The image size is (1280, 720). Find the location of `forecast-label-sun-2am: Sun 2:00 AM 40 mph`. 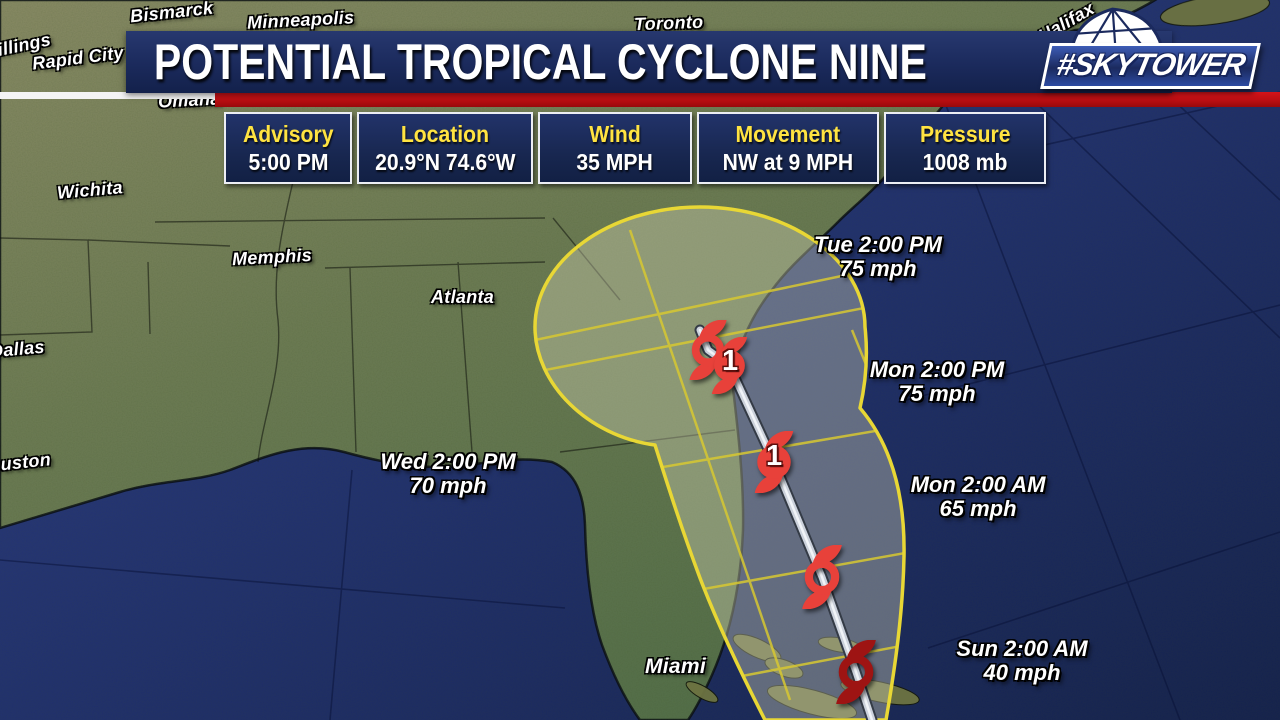

forecast-label-sun-2am: Sun 2:00 AM 40 mph is located at coordinates (1022, 661).